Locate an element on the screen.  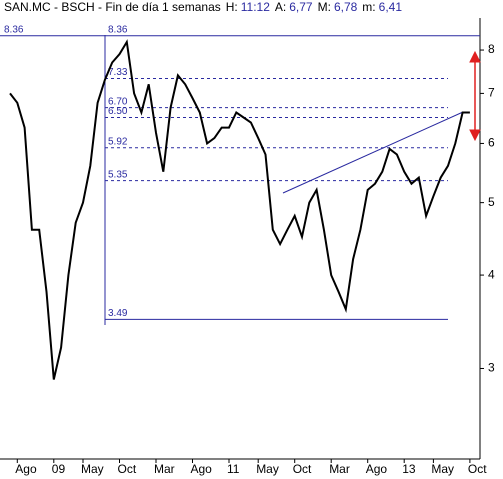
title-bar: SAN.MC - BSCH - Fin de día 1 semanas is located at coordinates (112, 7).